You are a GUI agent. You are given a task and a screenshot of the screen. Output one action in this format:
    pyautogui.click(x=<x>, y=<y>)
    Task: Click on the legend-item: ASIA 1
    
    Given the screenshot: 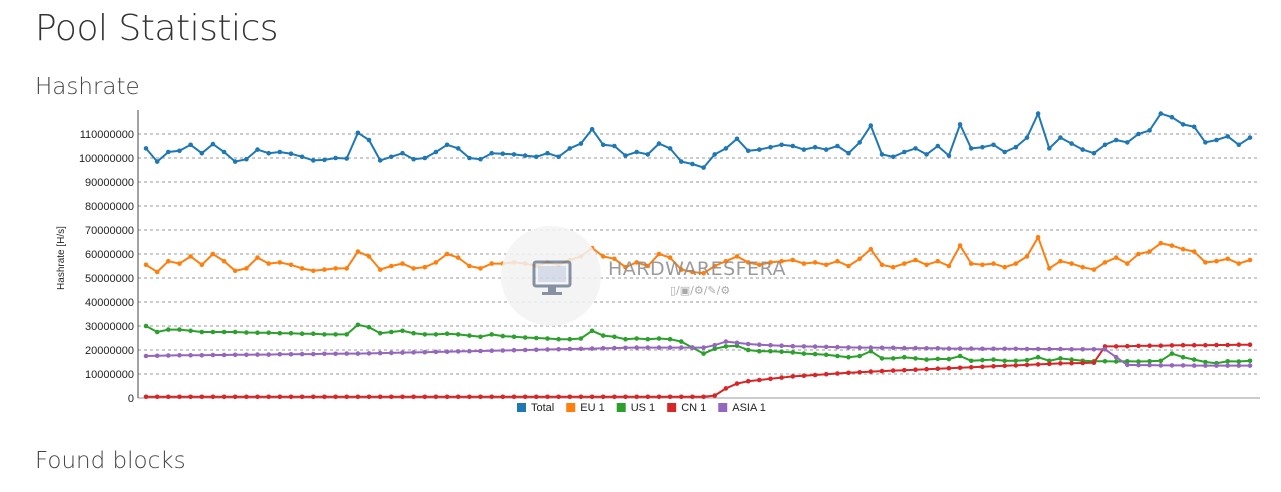 What is the action you would take?
    pyautogui.click(x=742, y=408)
    